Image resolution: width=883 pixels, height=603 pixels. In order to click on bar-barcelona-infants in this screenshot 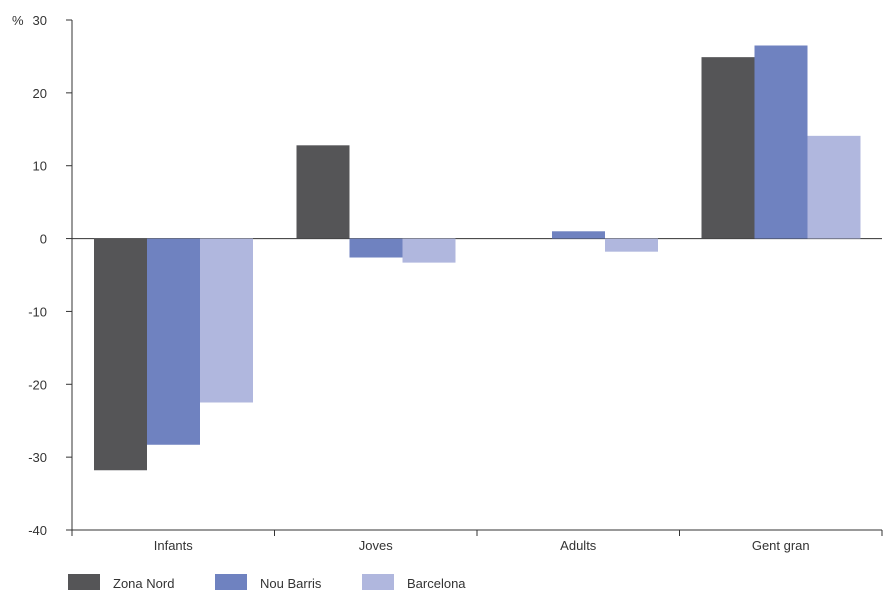, I will do `click(226, 320)`.